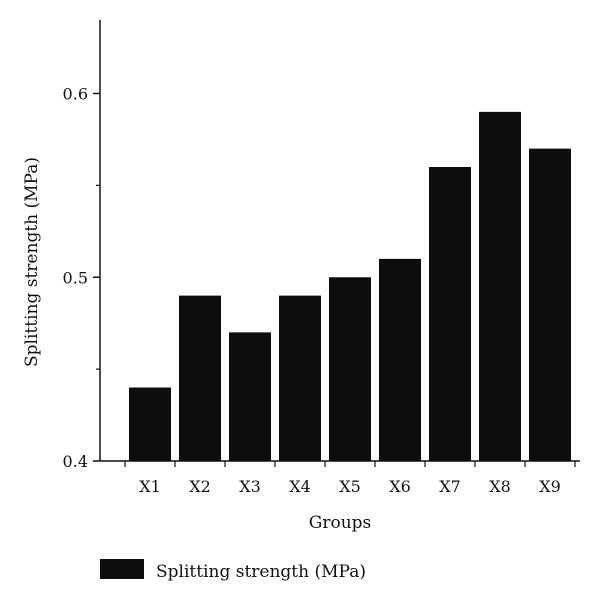  What do you see at coordinates (300, 378) in the screenshot?
I see `bar-x4` at bounding box center [300, 378].